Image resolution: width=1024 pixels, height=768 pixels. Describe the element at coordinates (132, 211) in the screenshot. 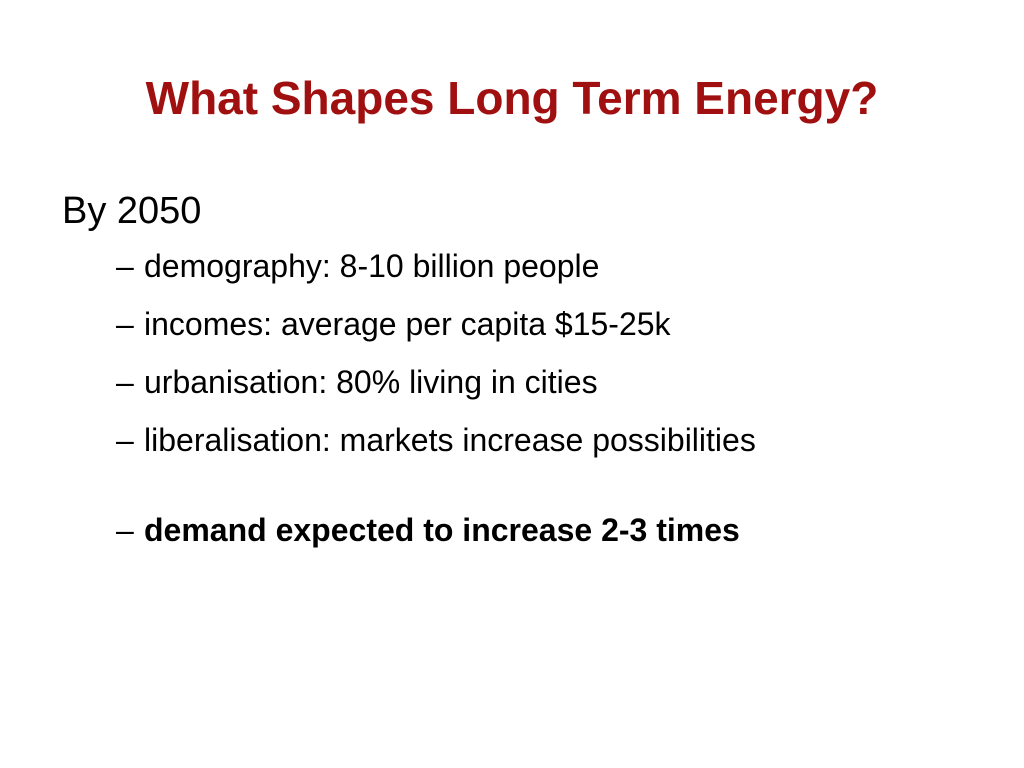

I see `heading-by-2050: By 2050` at that location.